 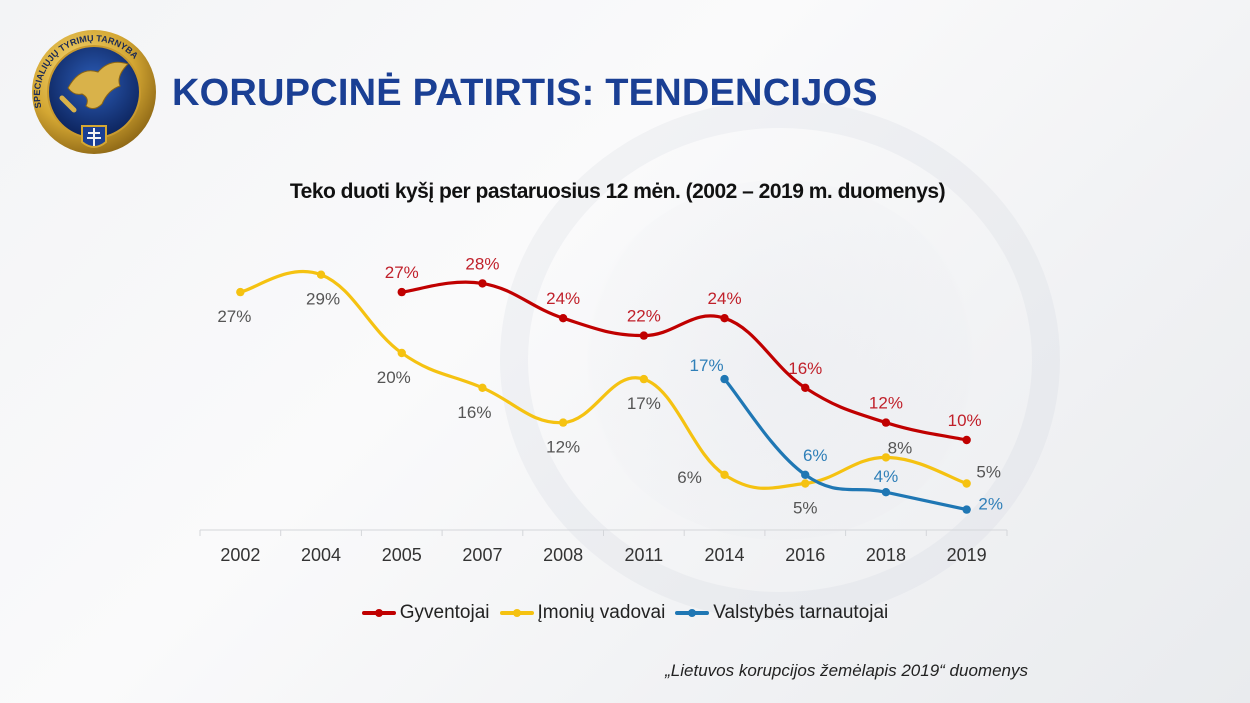 What do you see at coordinates (725, 555) in the screenshot?
I see `x-tick-label: 2014` at bounding box center [725, 555].